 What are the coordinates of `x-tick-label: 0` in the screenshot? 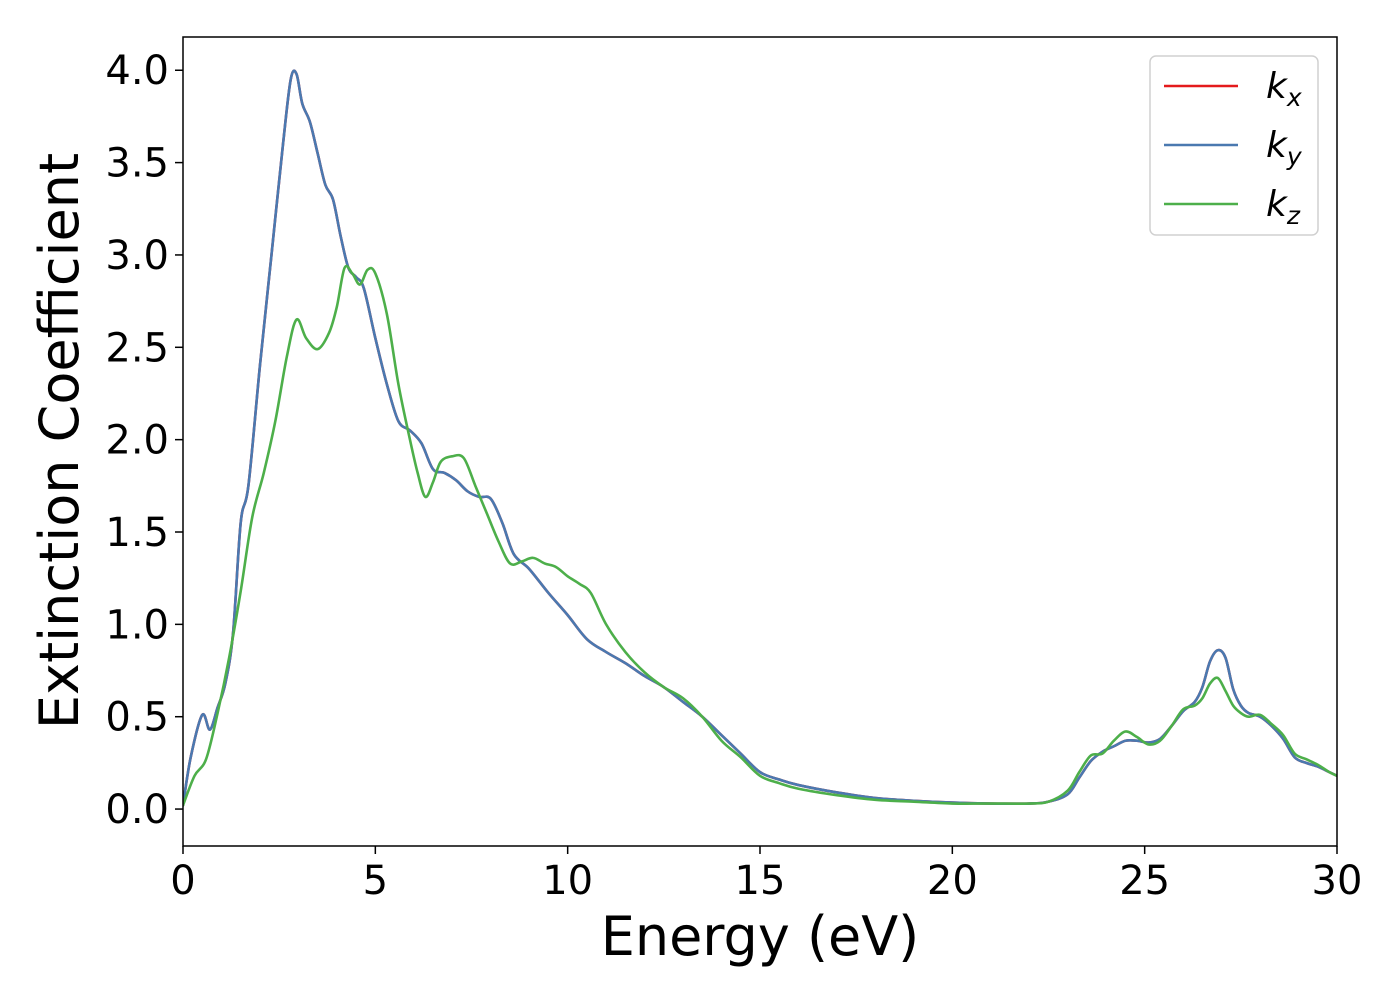 It's located at (182, 881).